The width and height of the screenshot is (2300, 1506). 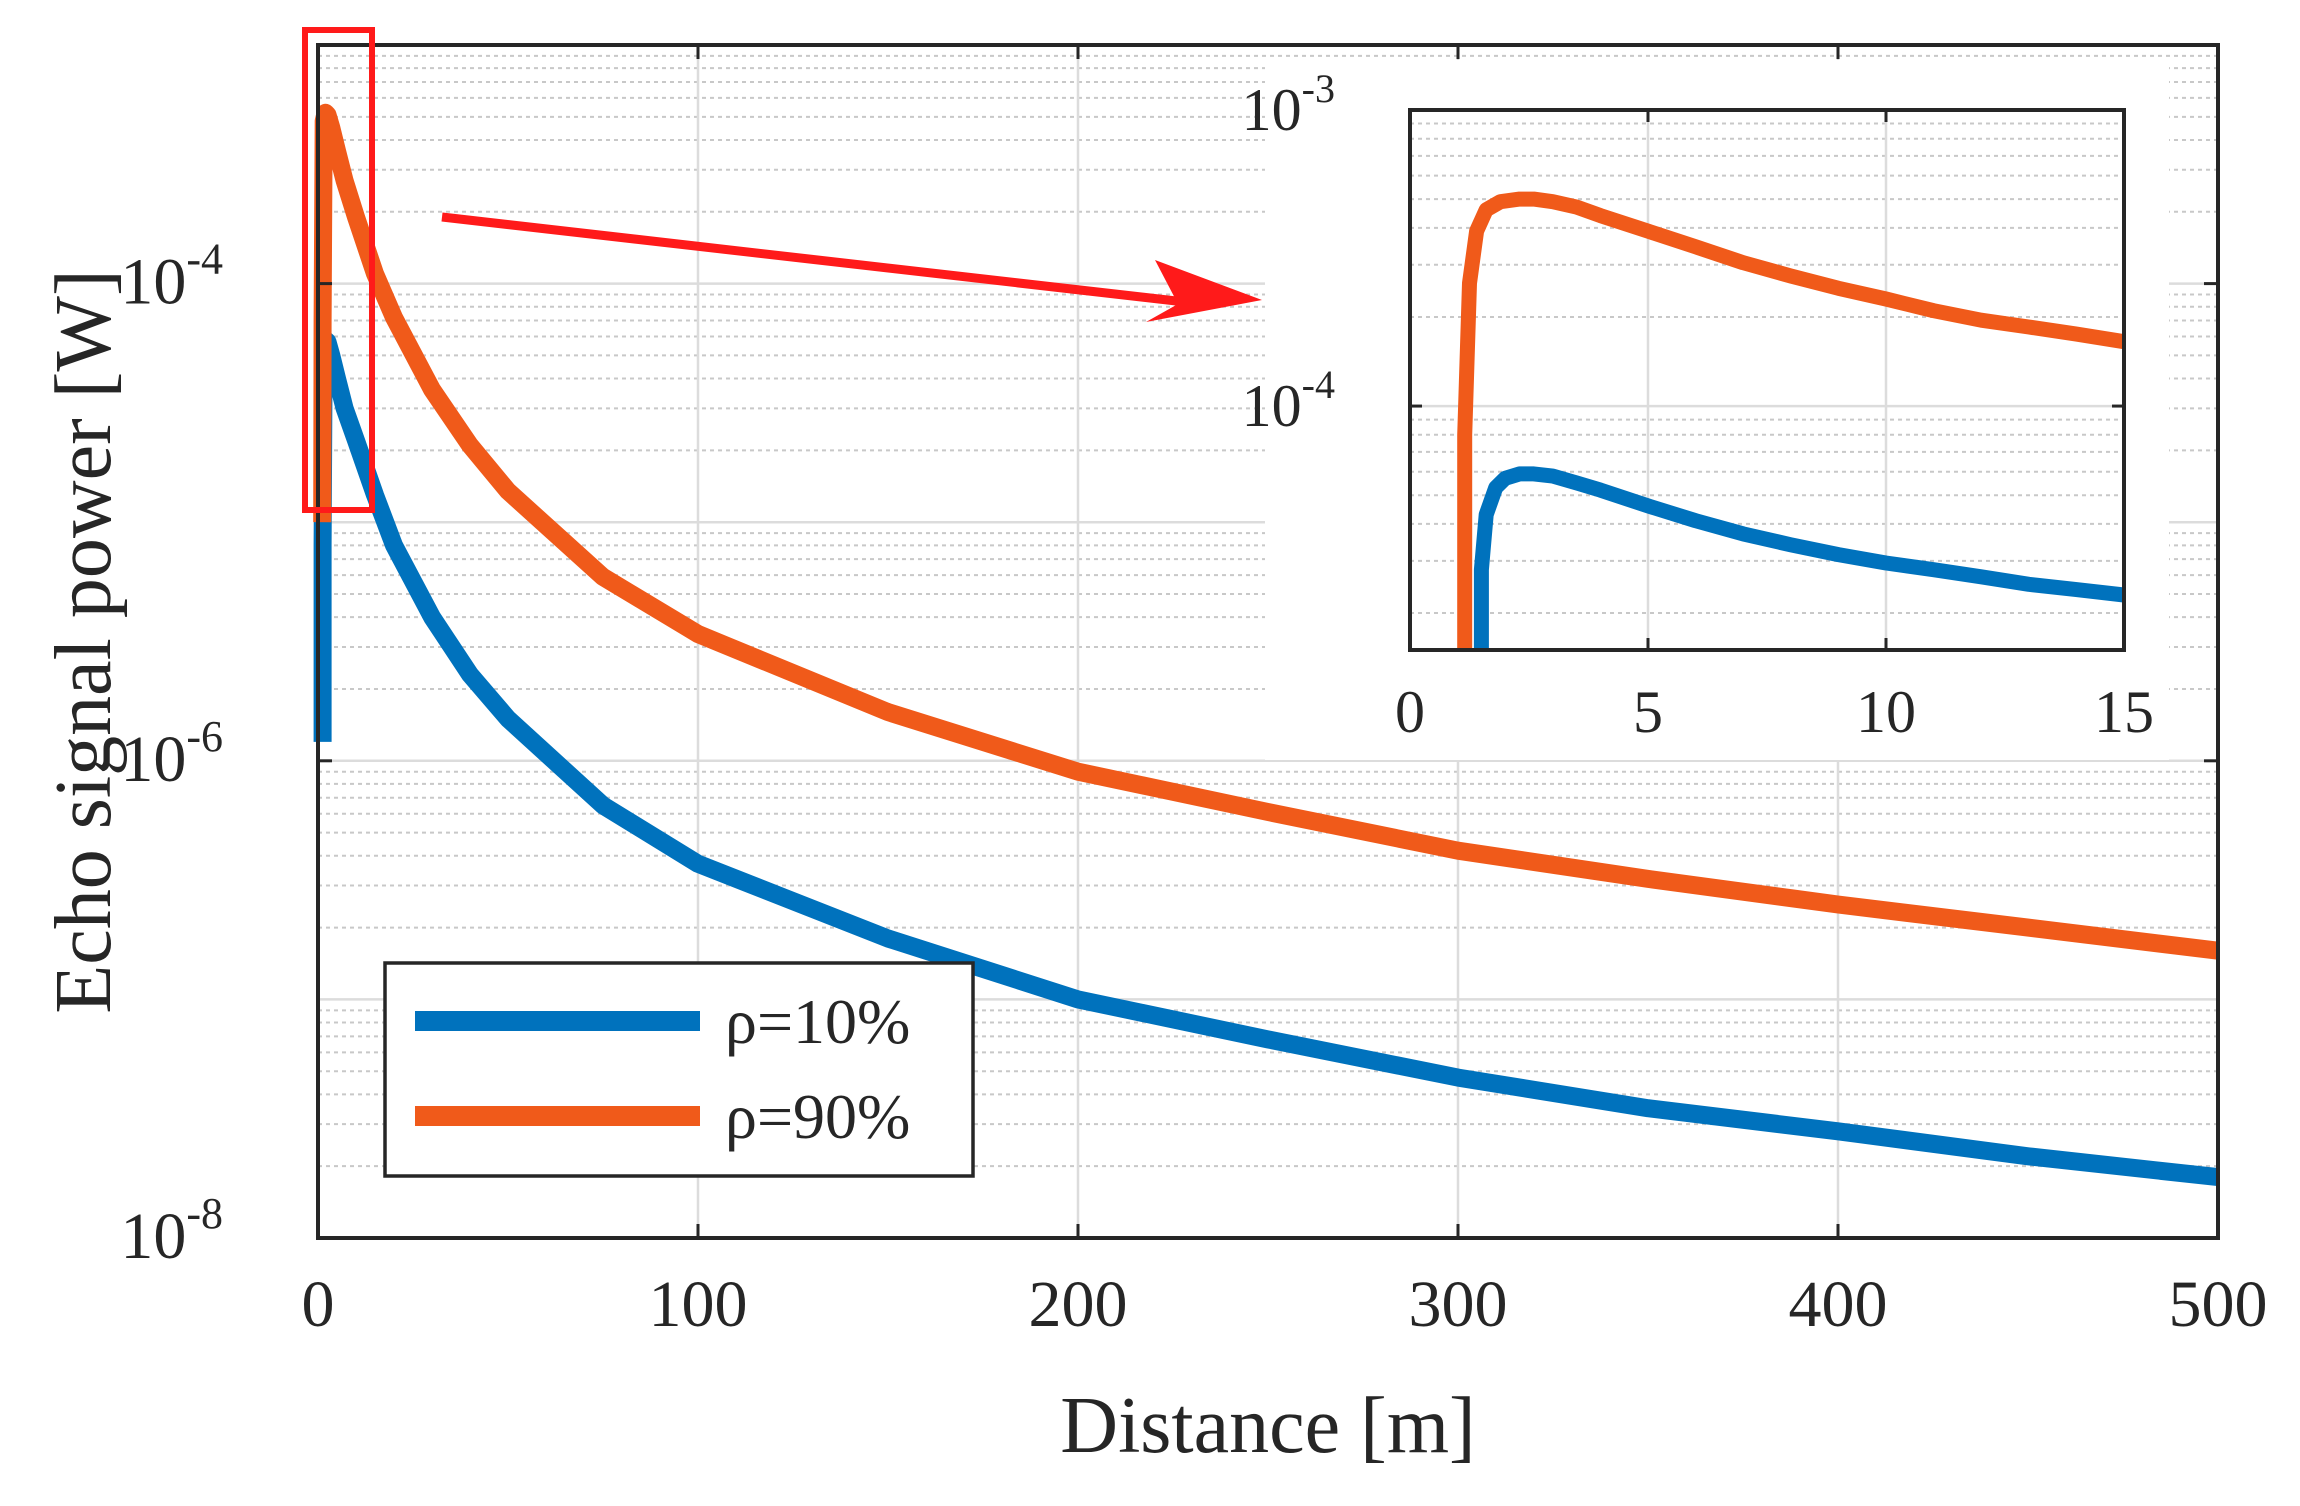 I want to click on annotations, so click(x=782, y=270).